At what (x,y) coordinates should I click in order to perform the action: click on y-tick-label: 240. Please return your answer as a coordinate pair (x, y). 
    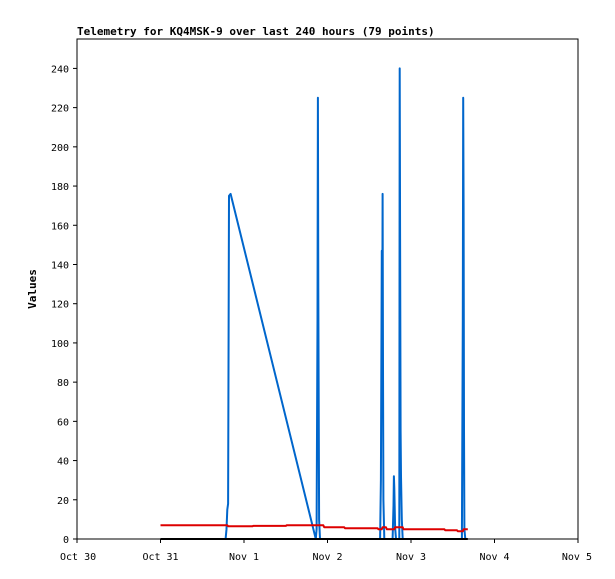
    Looking at the image, I should click on (60, 69).